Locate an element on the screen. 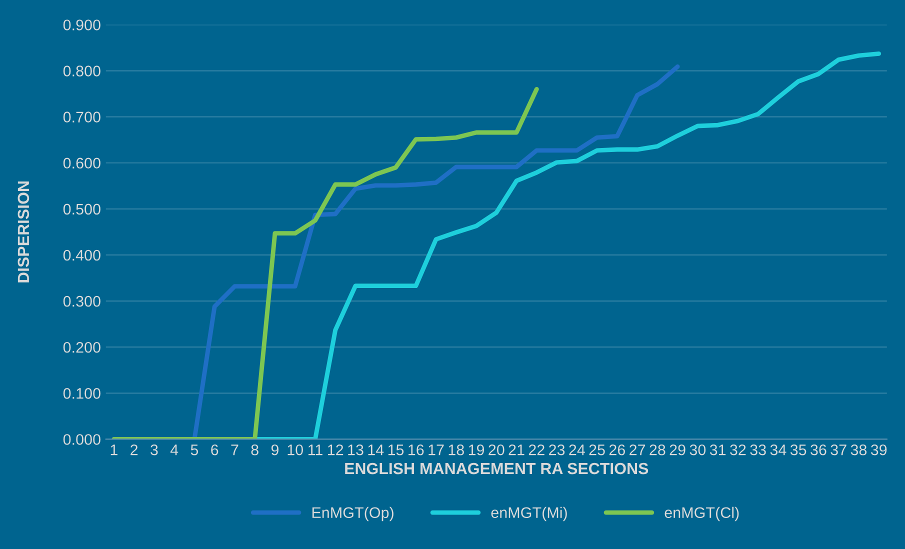  x-tick-label: 10 is located at coordinates (295, 450).